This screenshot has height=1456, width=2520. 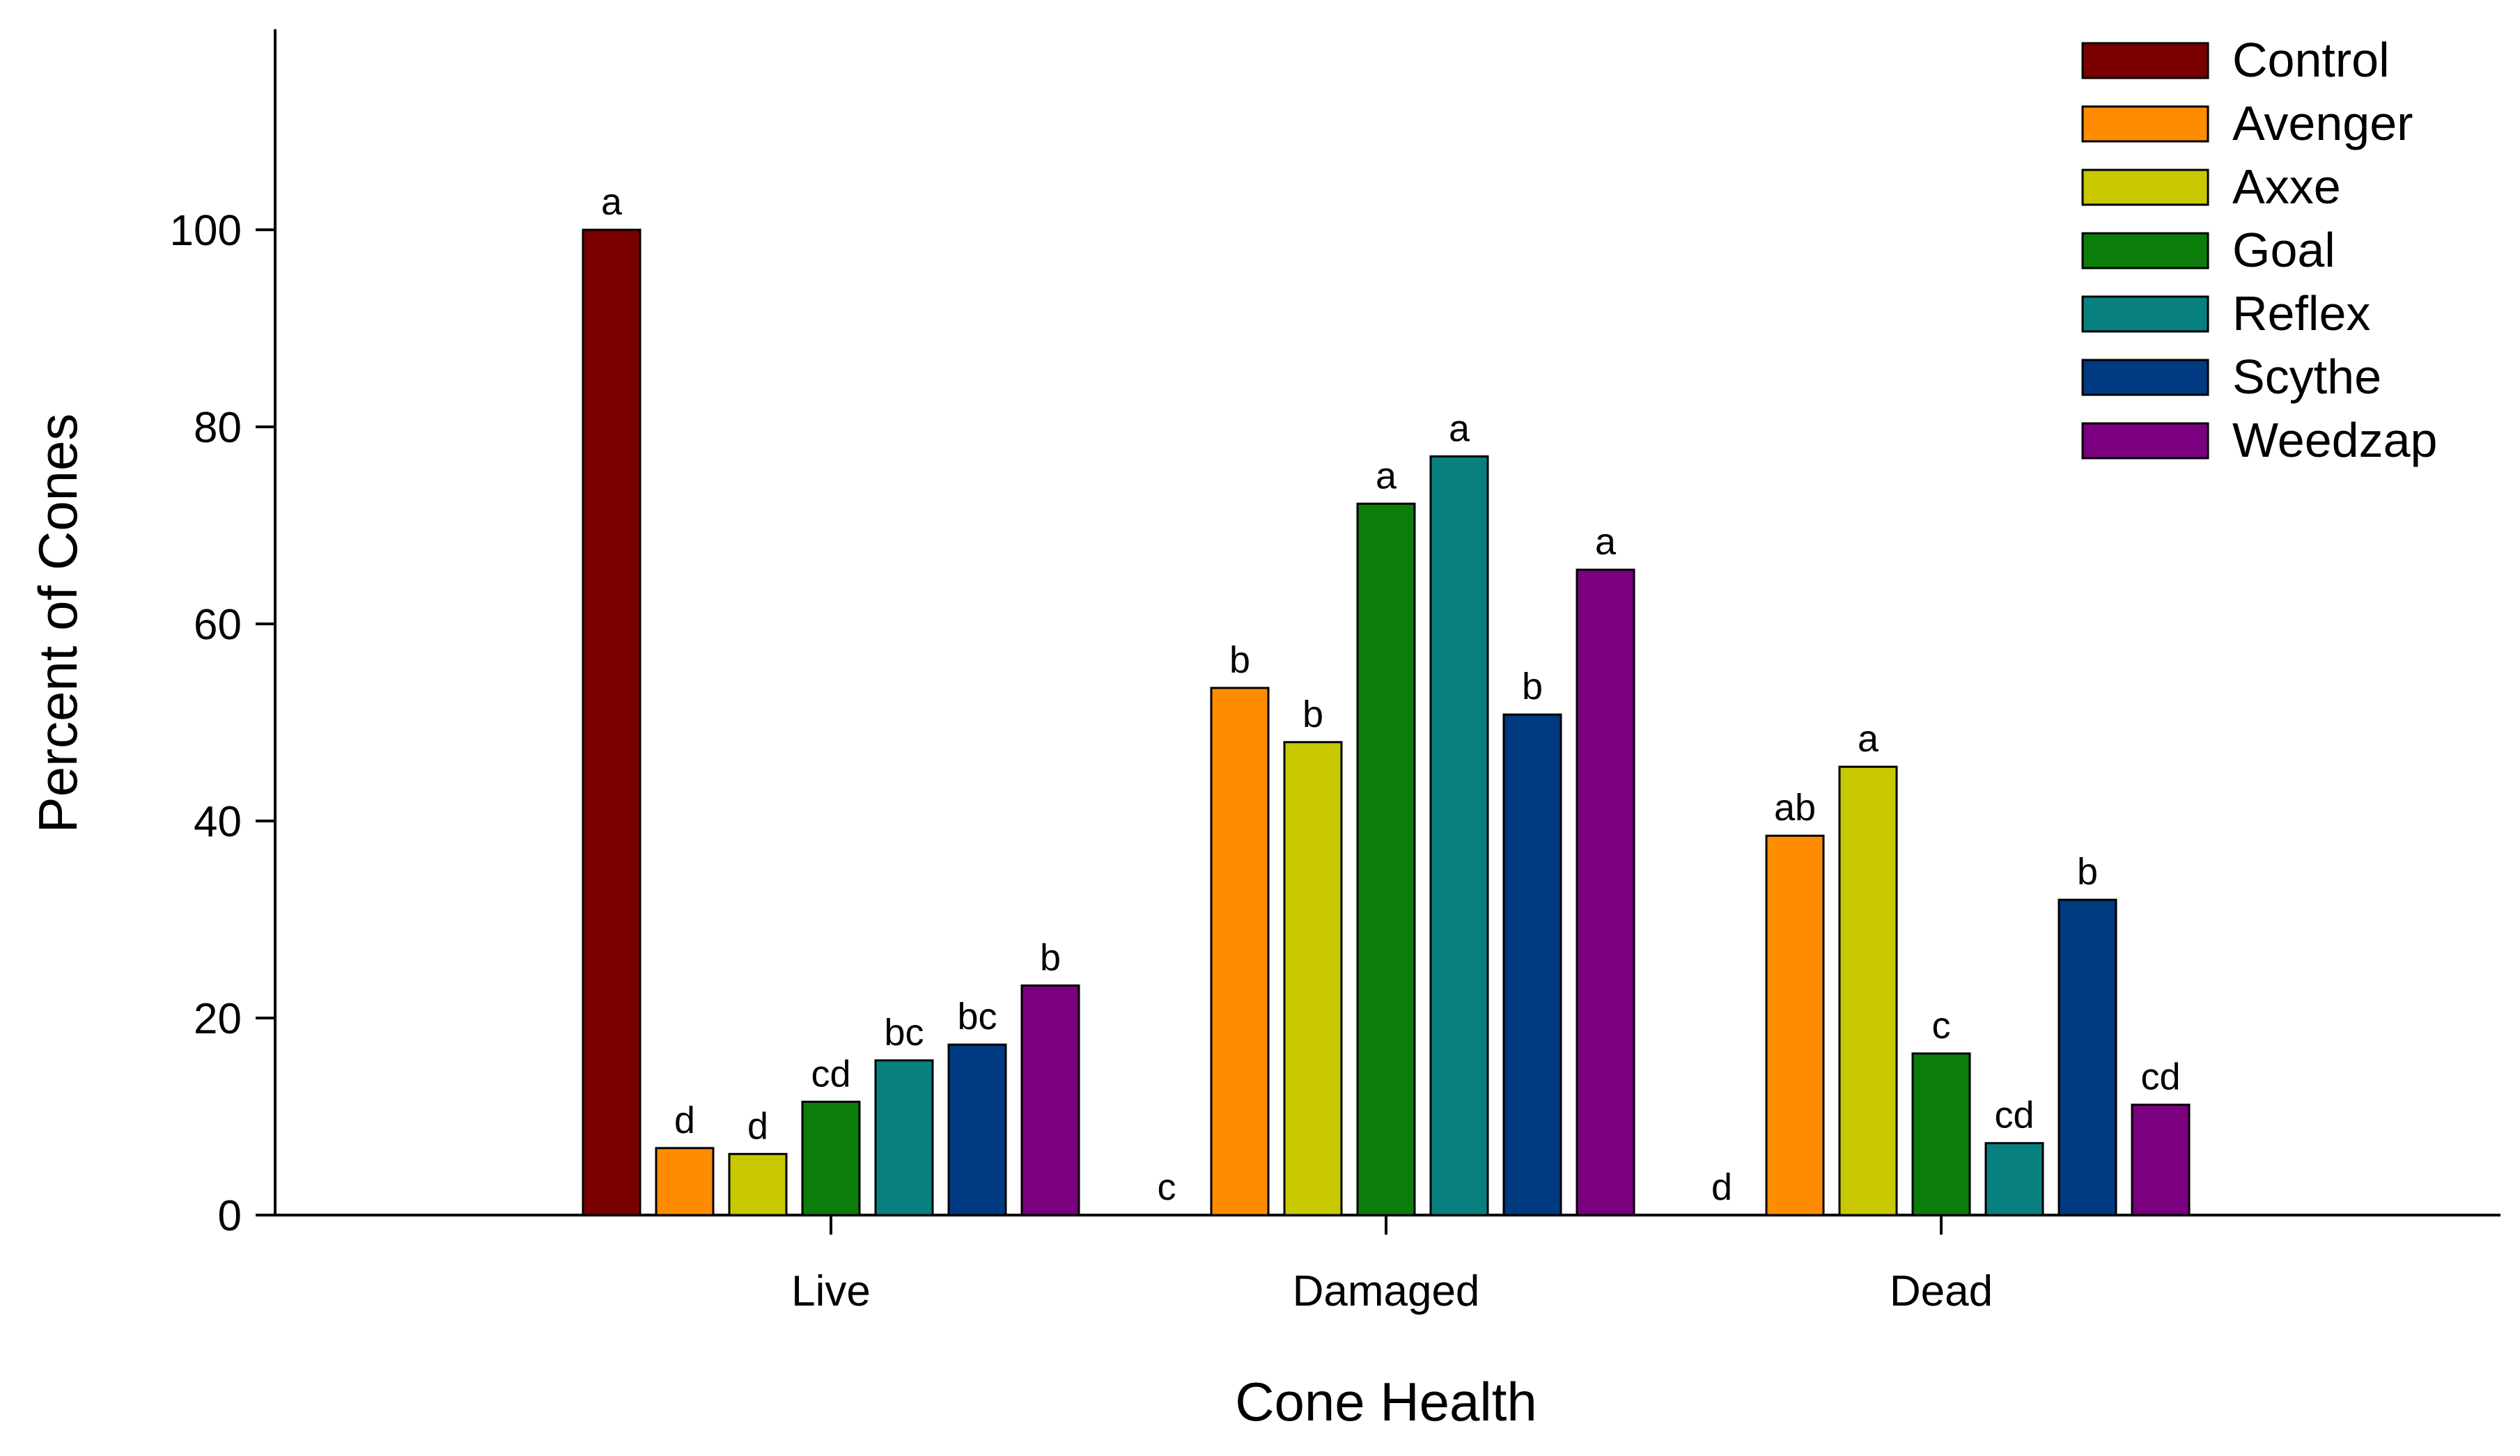 I want to click on y-tick-label: 0, so click(x=230, y=1216).